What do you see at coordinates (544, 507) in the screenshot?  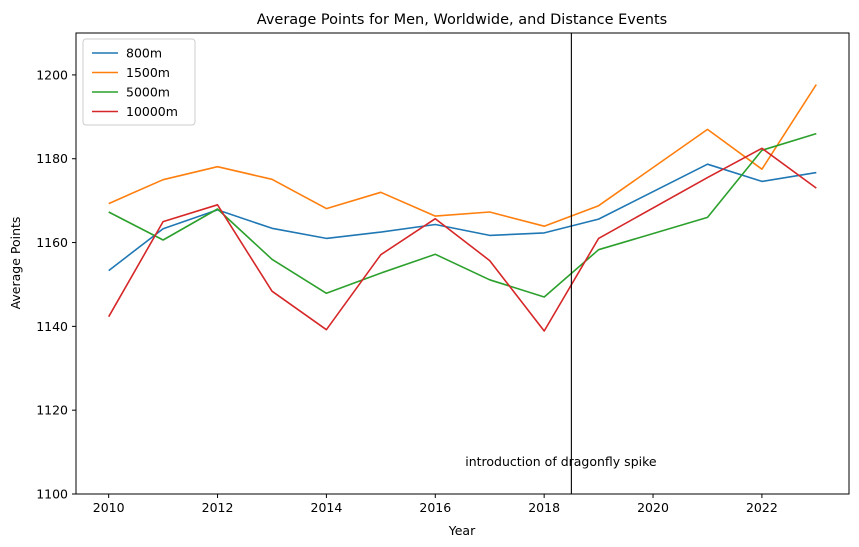 I see `x-tick-label: 2018` at bounding box center [544, 507].